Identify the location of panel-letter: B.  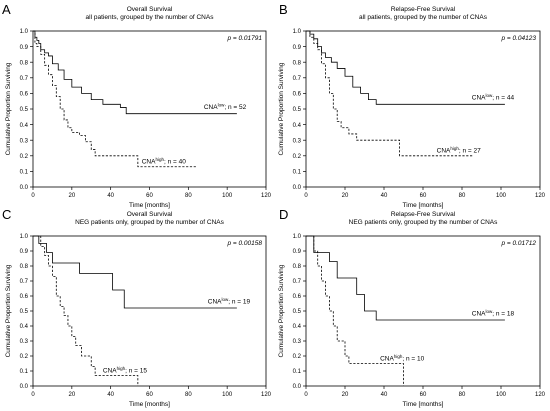
(283, 9).